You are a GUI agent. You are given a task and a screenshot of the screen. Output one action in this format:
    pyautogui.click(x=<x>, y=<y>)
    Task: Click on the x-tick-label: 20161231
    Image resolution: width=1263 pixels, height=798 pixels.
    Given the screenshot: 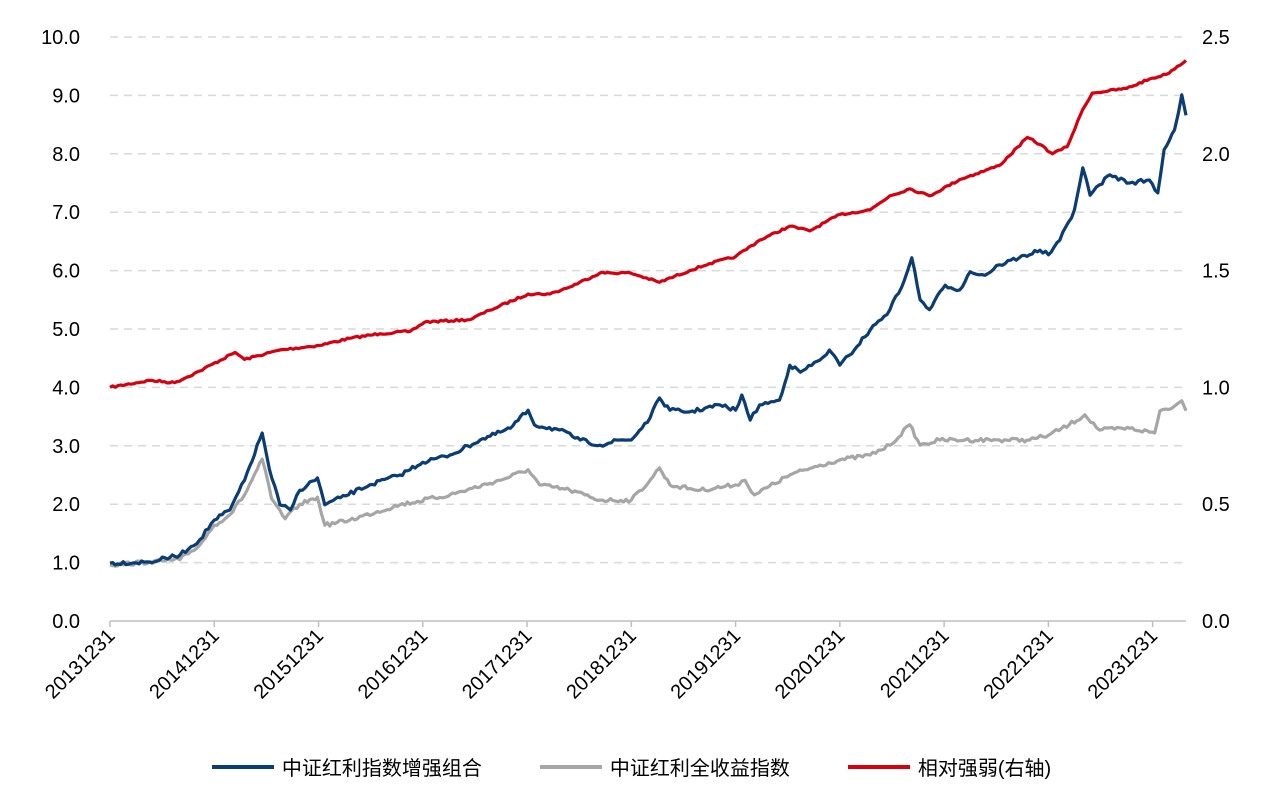 What is the action you would take?
    pyautogui.click(x=393, y=664)
    